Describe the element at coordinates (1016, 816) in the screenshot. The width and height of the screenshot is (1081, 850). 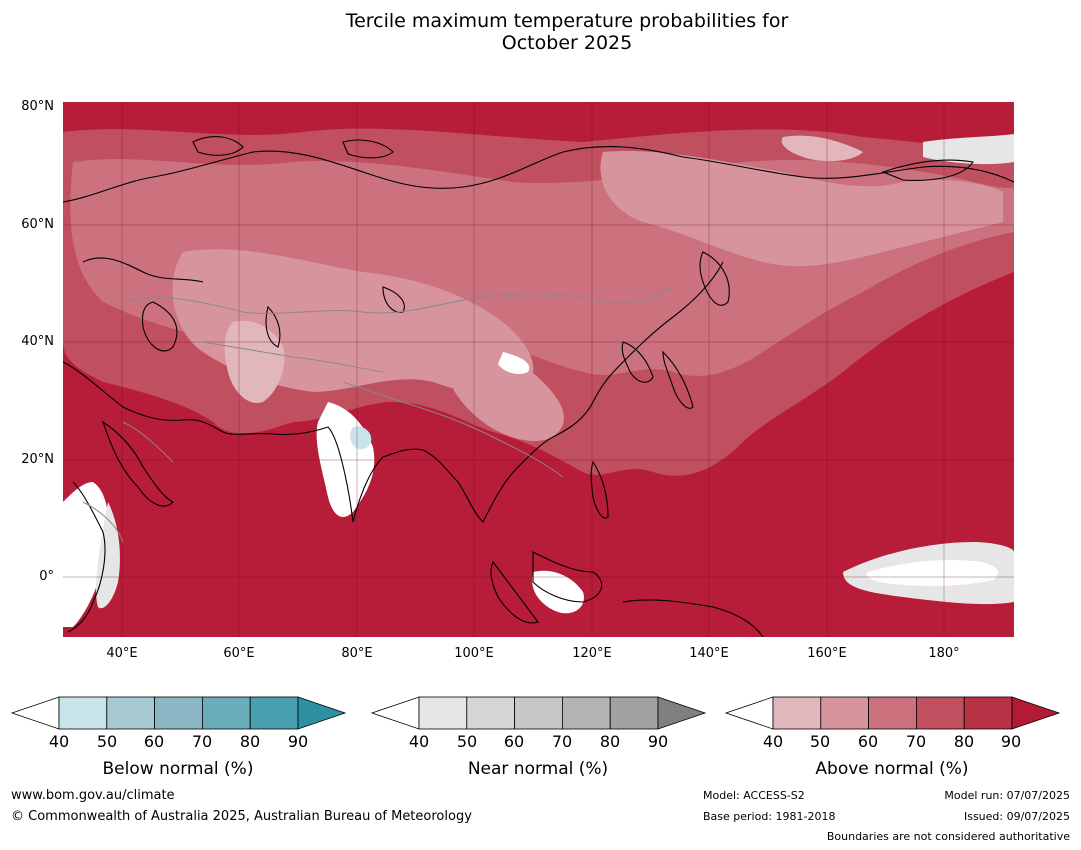
I see `issued-text: Issued: 09/07/2025` at that location.